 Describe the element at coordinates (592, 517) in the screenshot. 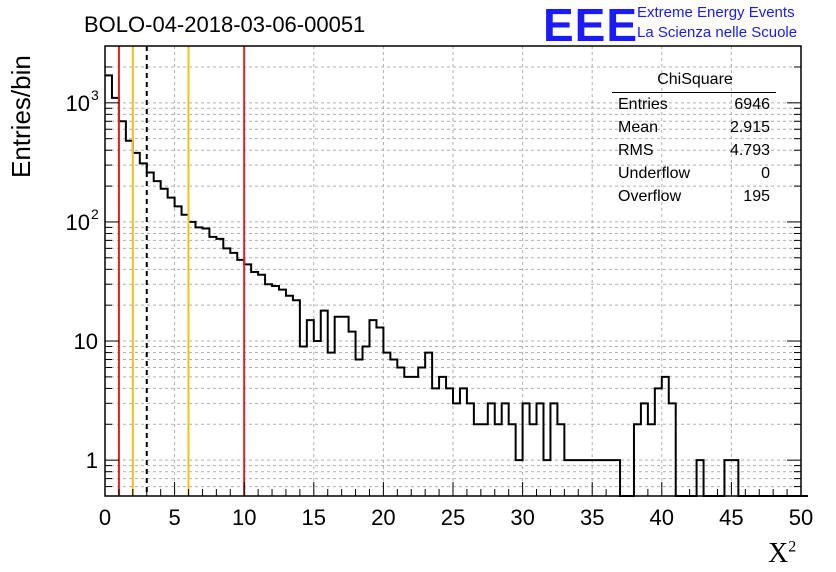

I see `x-tick-label: 35` at that location.